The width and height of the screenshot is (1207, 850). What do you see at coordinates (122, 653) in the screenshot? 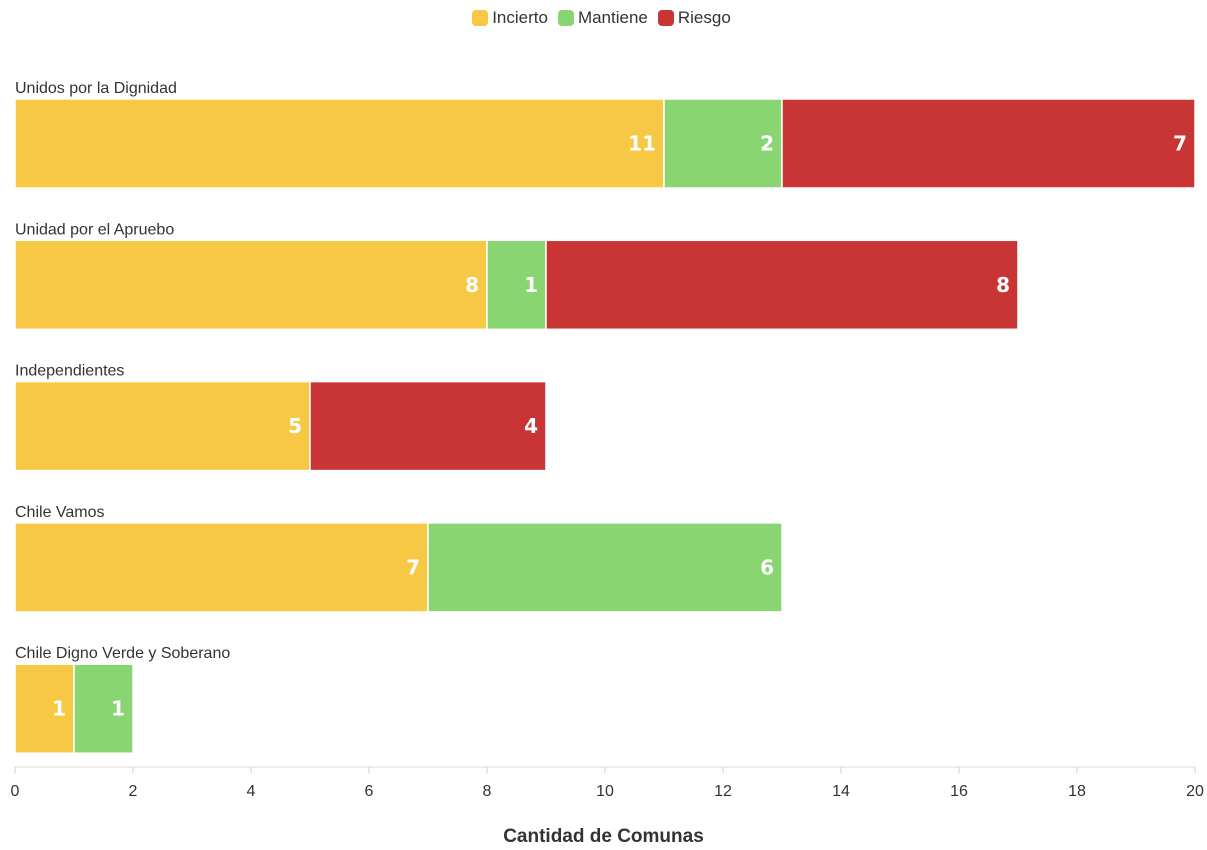
I see `category-label: Chile Digno Verde y Soberano` at bounding box center [122, 653].